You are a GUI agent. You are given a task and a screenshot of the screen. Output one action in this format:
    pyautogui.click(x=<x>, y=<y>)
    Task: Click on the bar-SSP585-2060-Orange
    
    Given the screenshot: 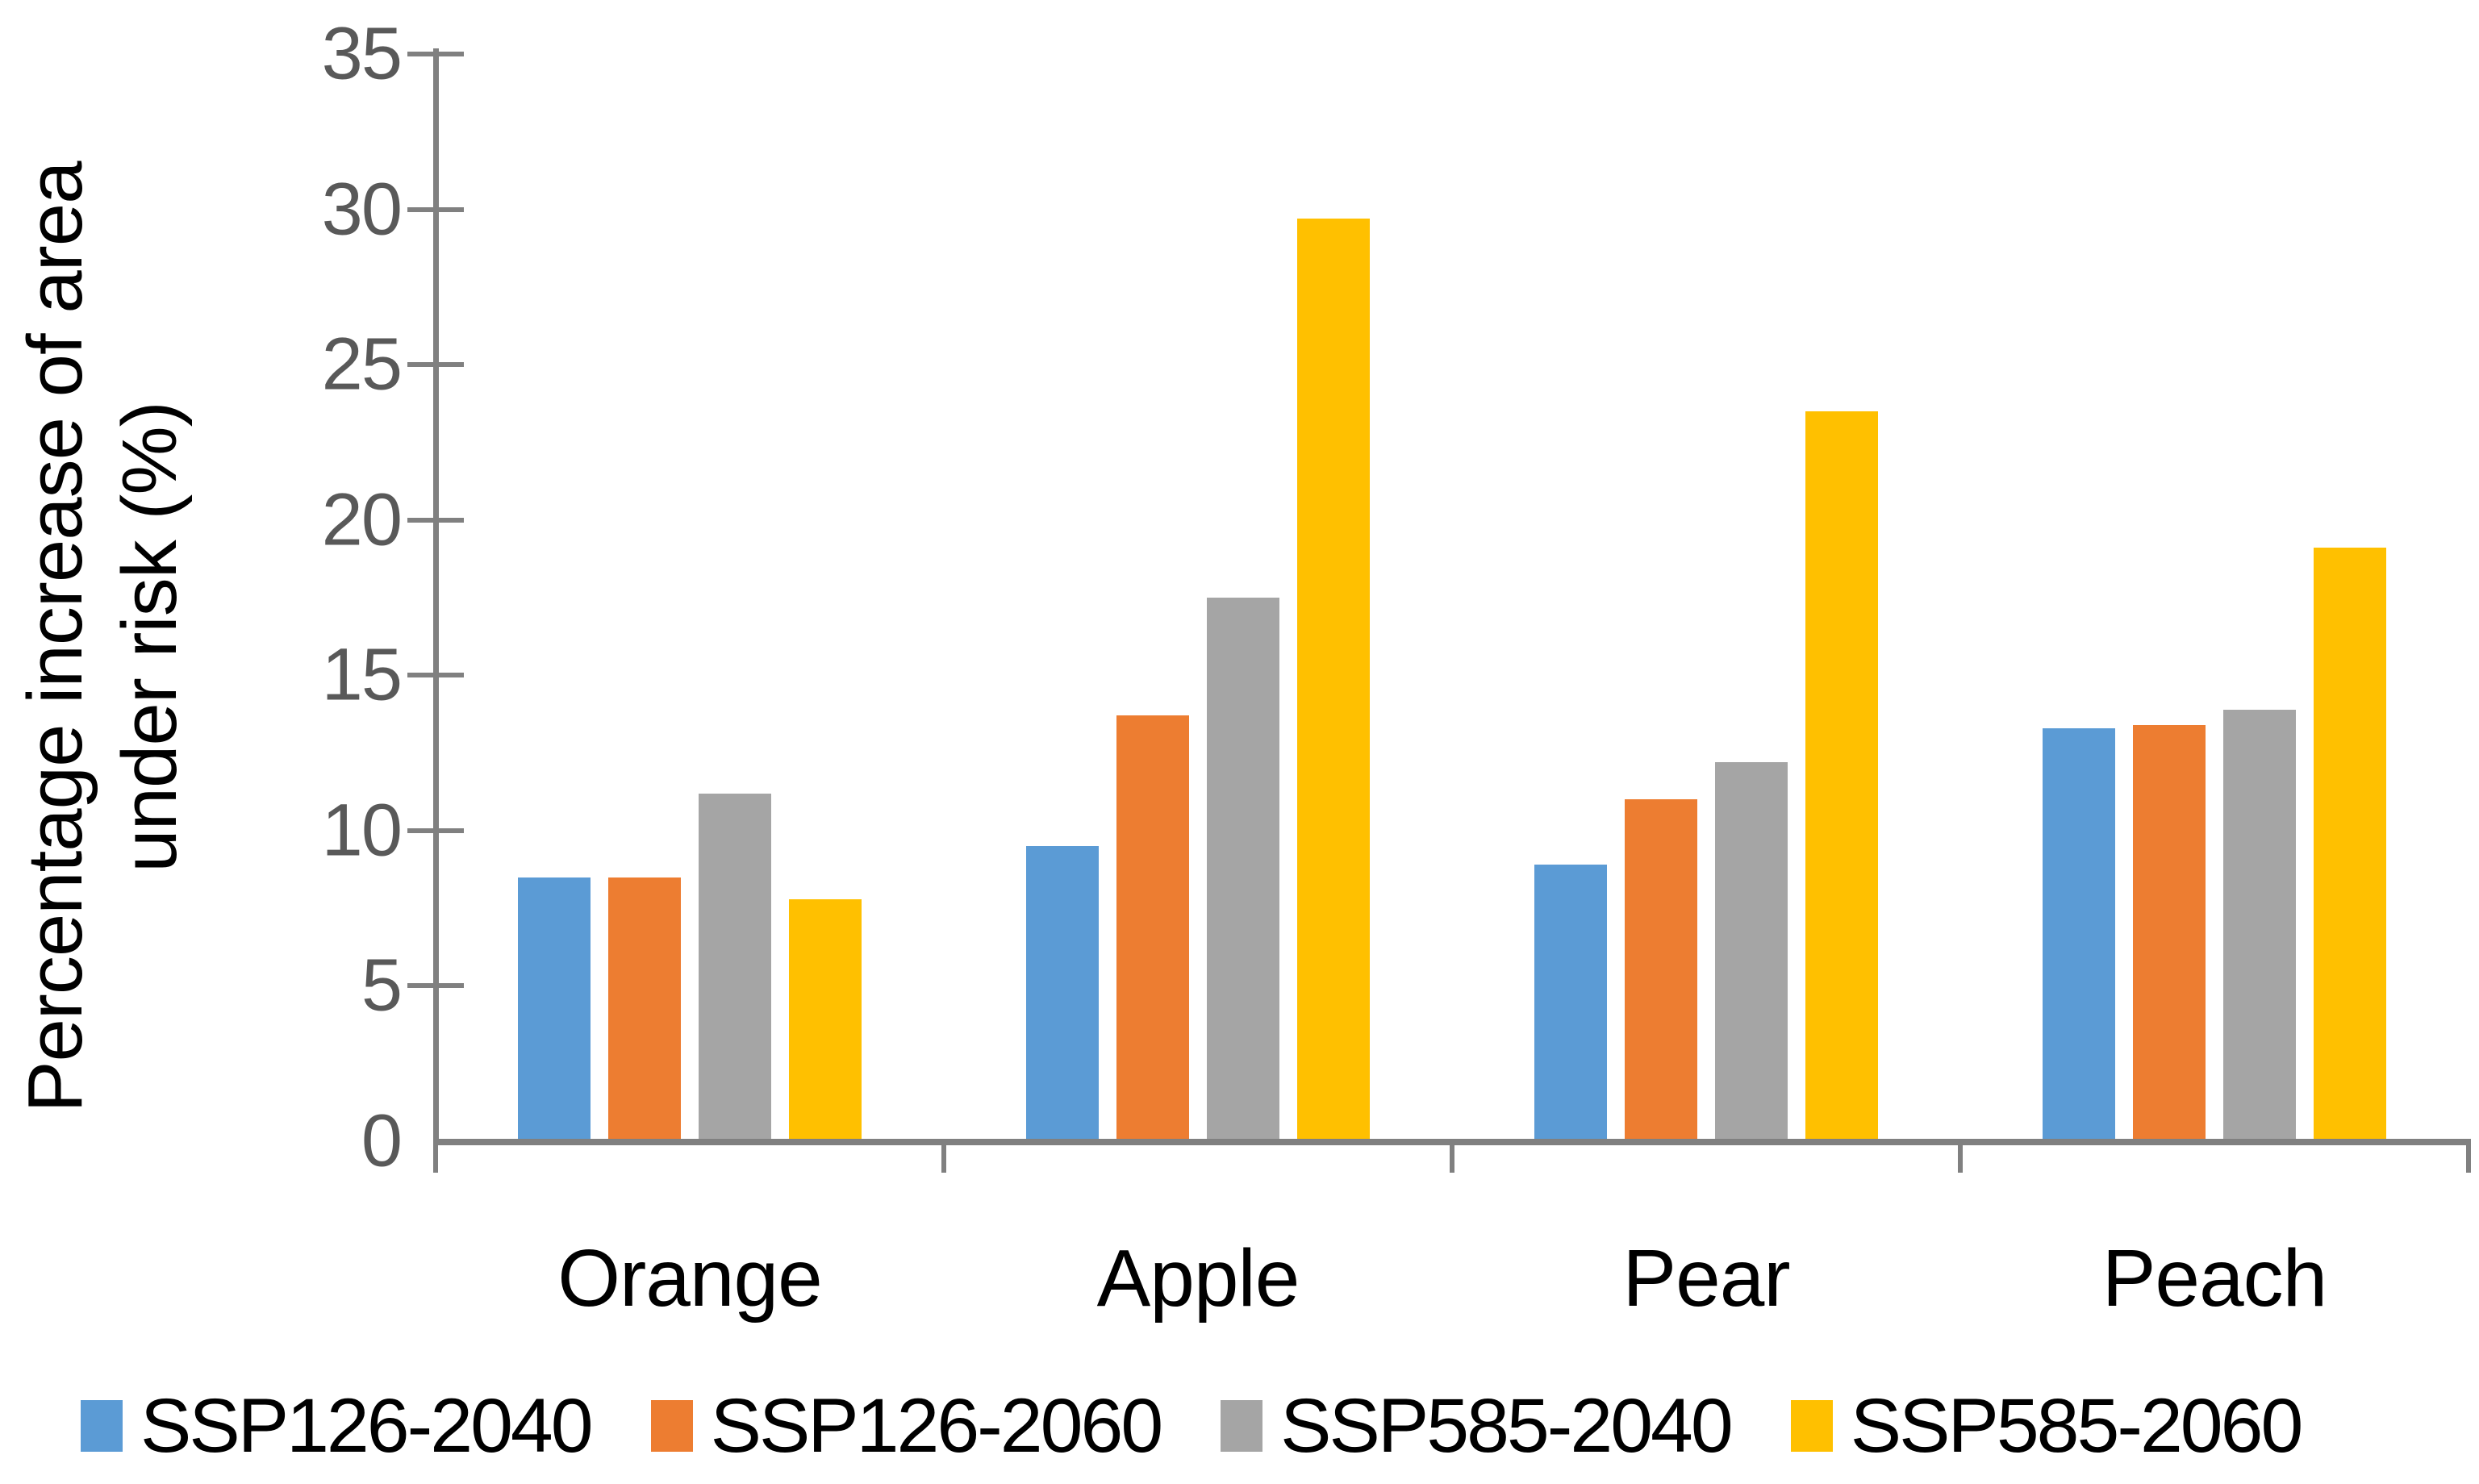 What is the action you would take?
    pyautogui.click(x=825, y=1020)
    